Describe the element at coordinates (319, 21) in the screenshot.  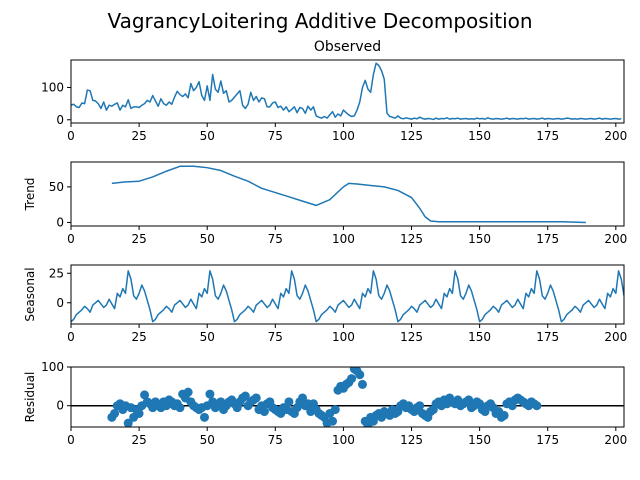
I see `figure-title: VagrancyLoitering Additive Decomposition` at that location.